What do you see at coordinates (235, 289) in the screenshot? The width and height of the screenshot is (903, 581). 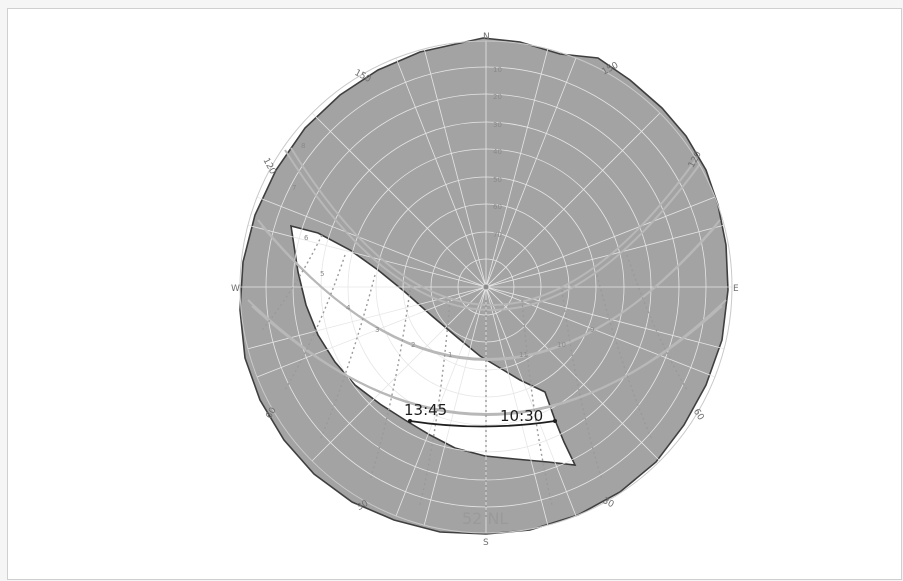 I see `west-label: W` at bounding box center [235, 289].